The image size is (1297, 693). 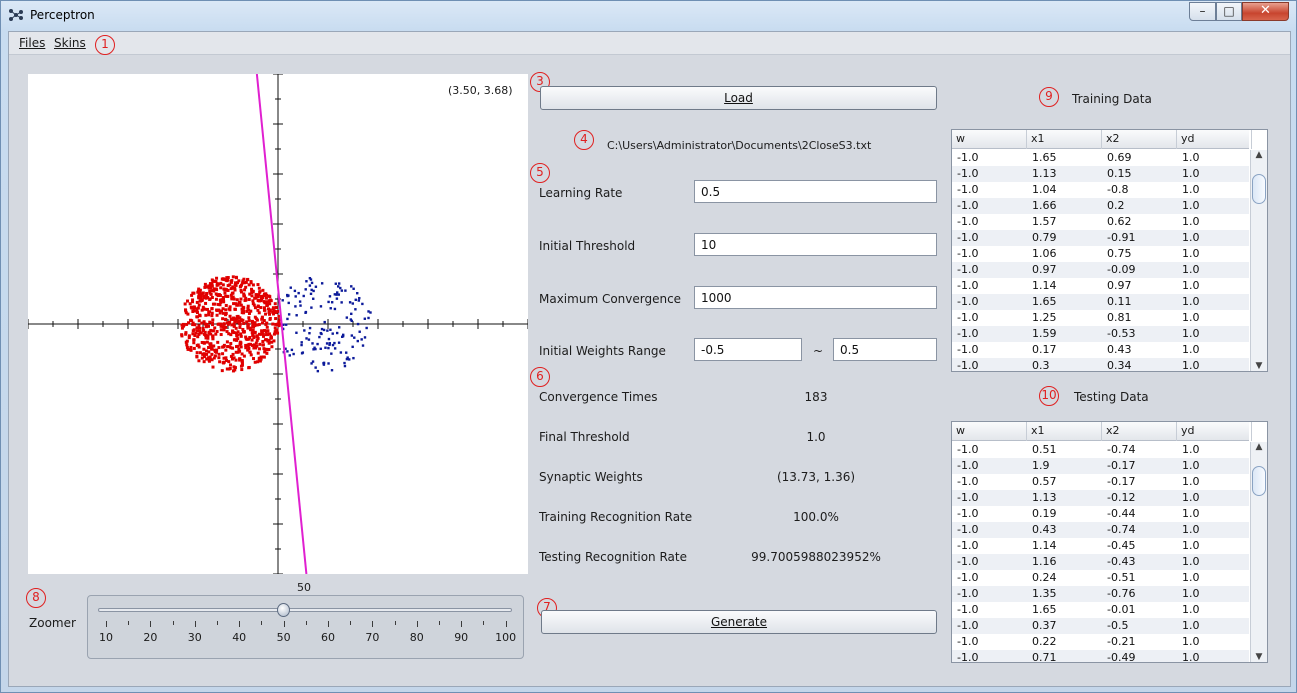 I want to click on table-row: -1.0 1.65 -0.01 1.0, so click(x=1100, y=610).